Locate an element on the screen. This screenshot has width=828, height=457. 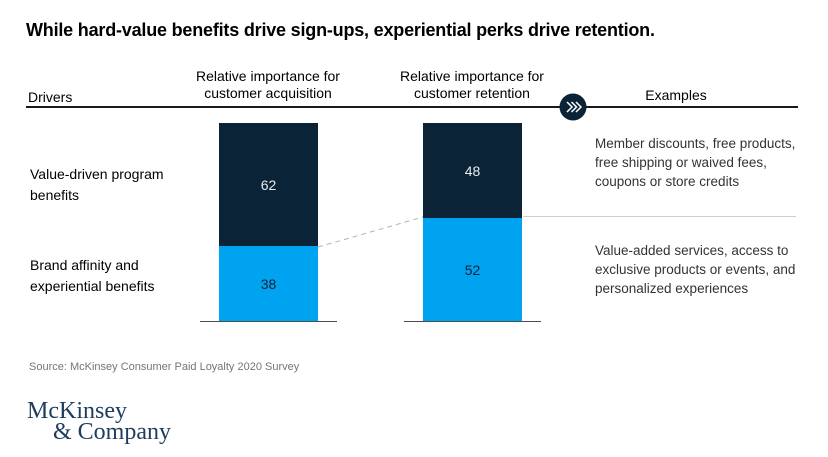
row-label-brand-affinity: Brand affinity and experiential benefits is located at coordinates (92, 275).